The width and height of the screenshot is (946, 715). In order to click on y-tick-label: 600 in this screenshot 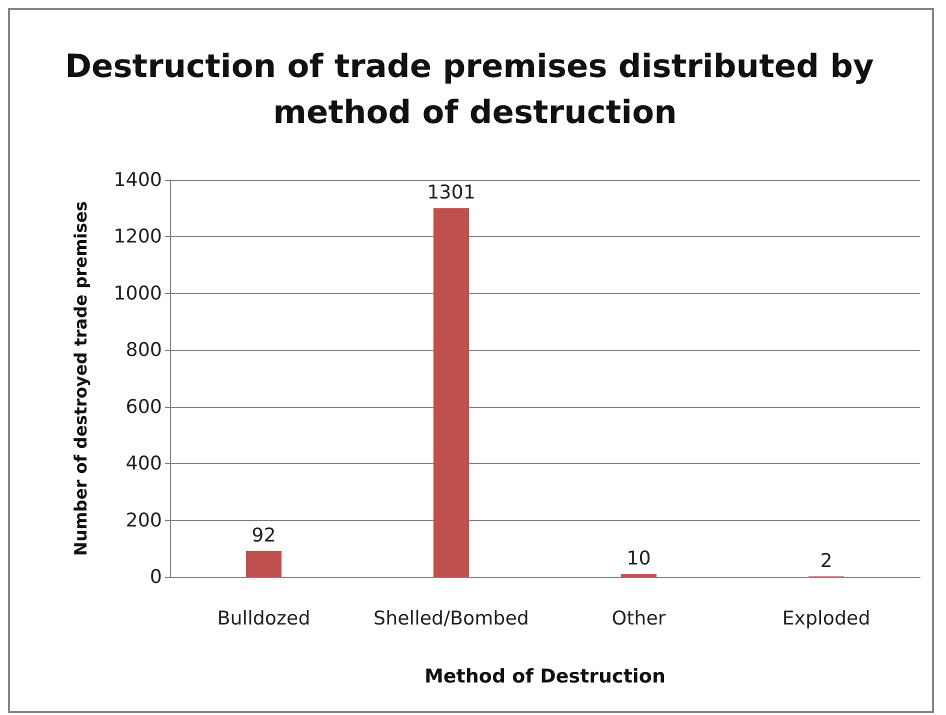, I will do `click(144, 407)`.